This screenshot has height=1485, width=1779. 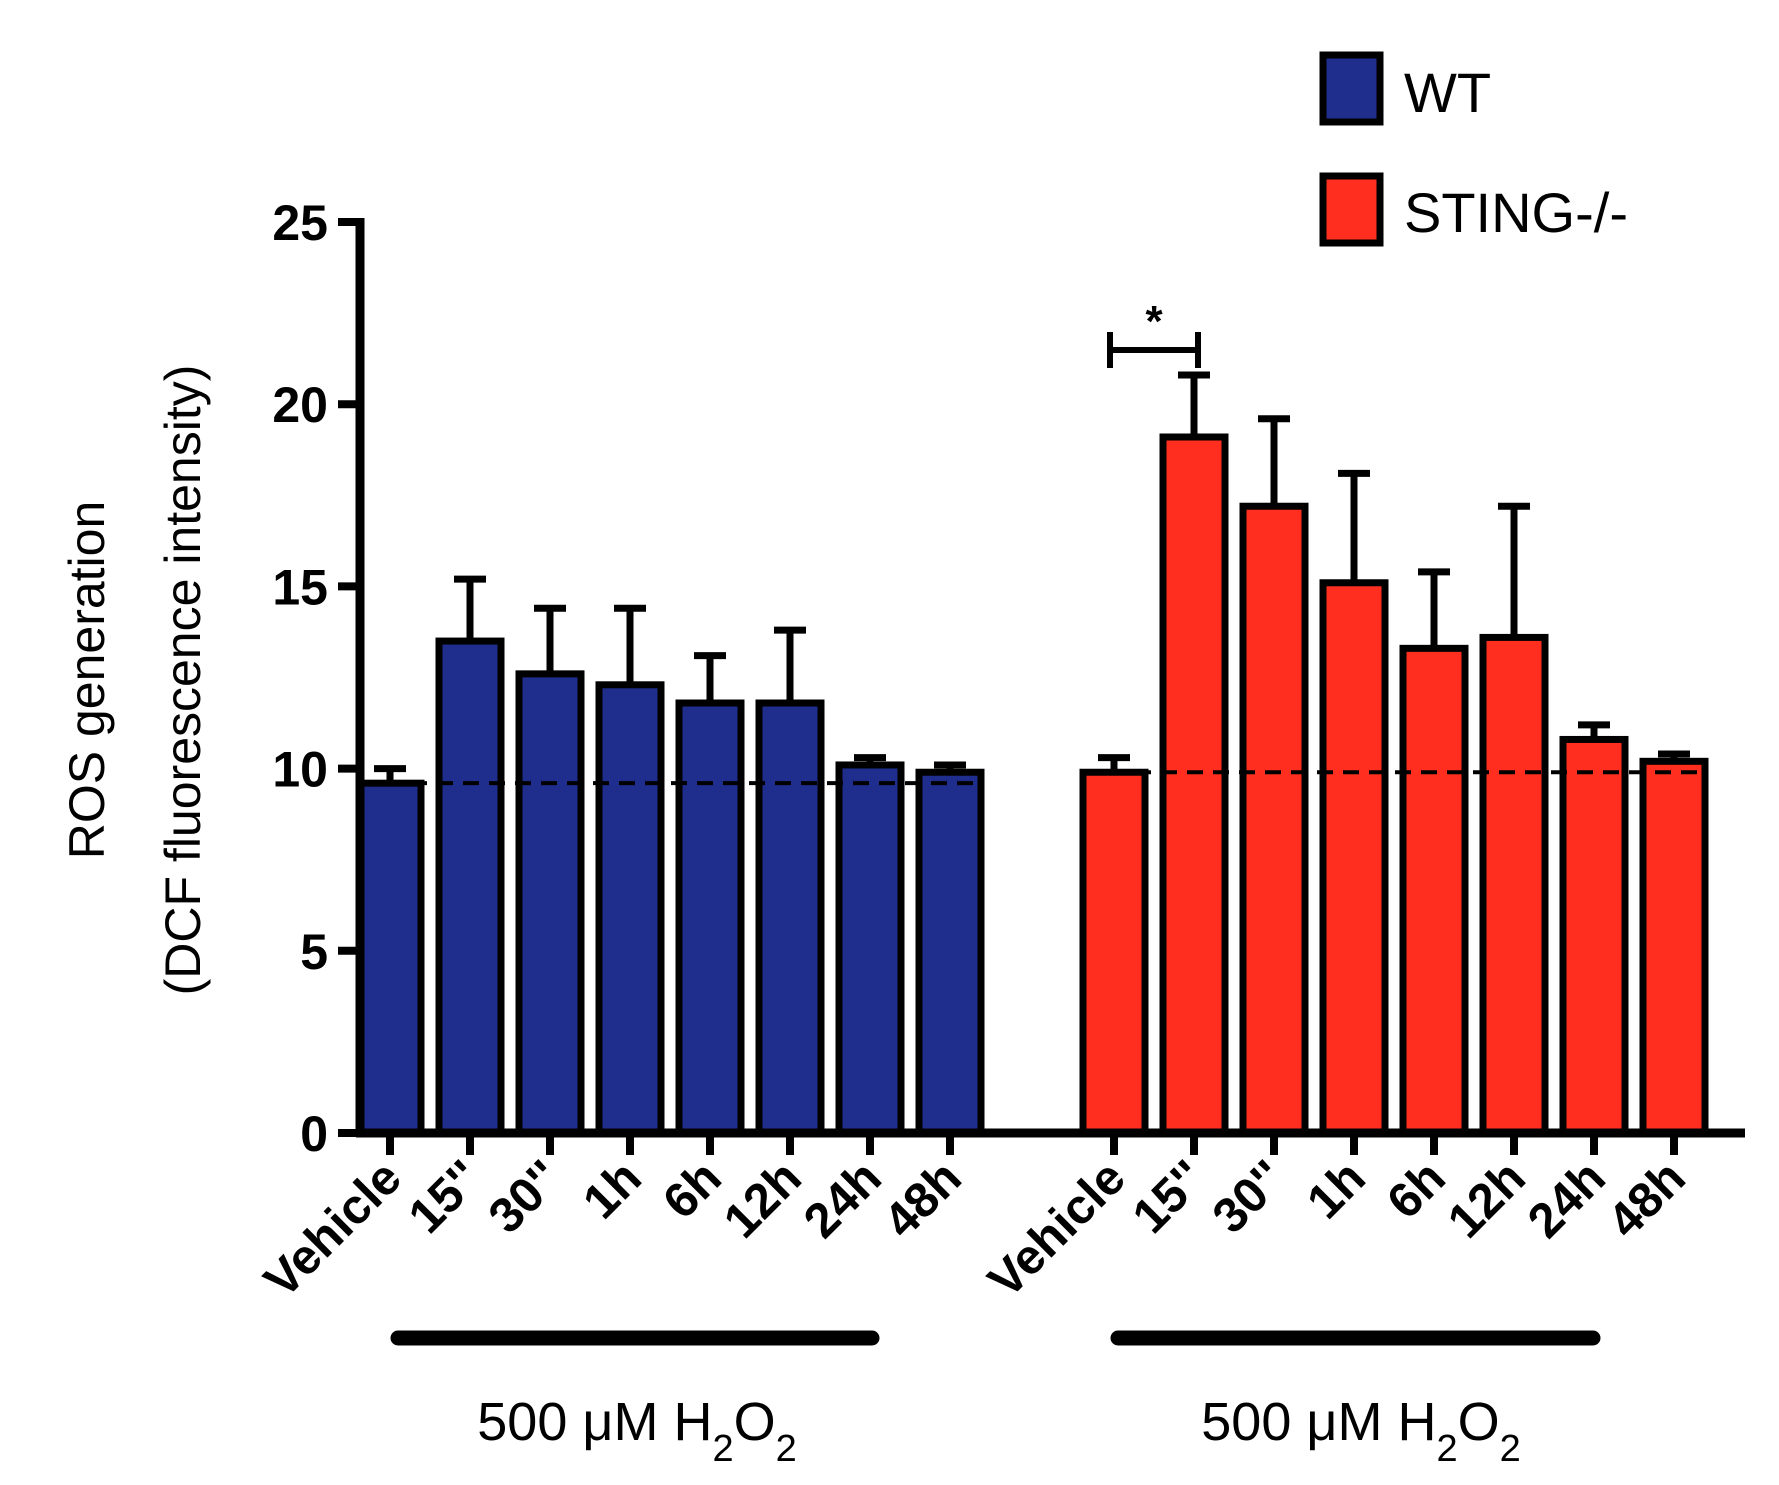 I want to click on y-tick-label-15: 15, so click(x=300, y=587).